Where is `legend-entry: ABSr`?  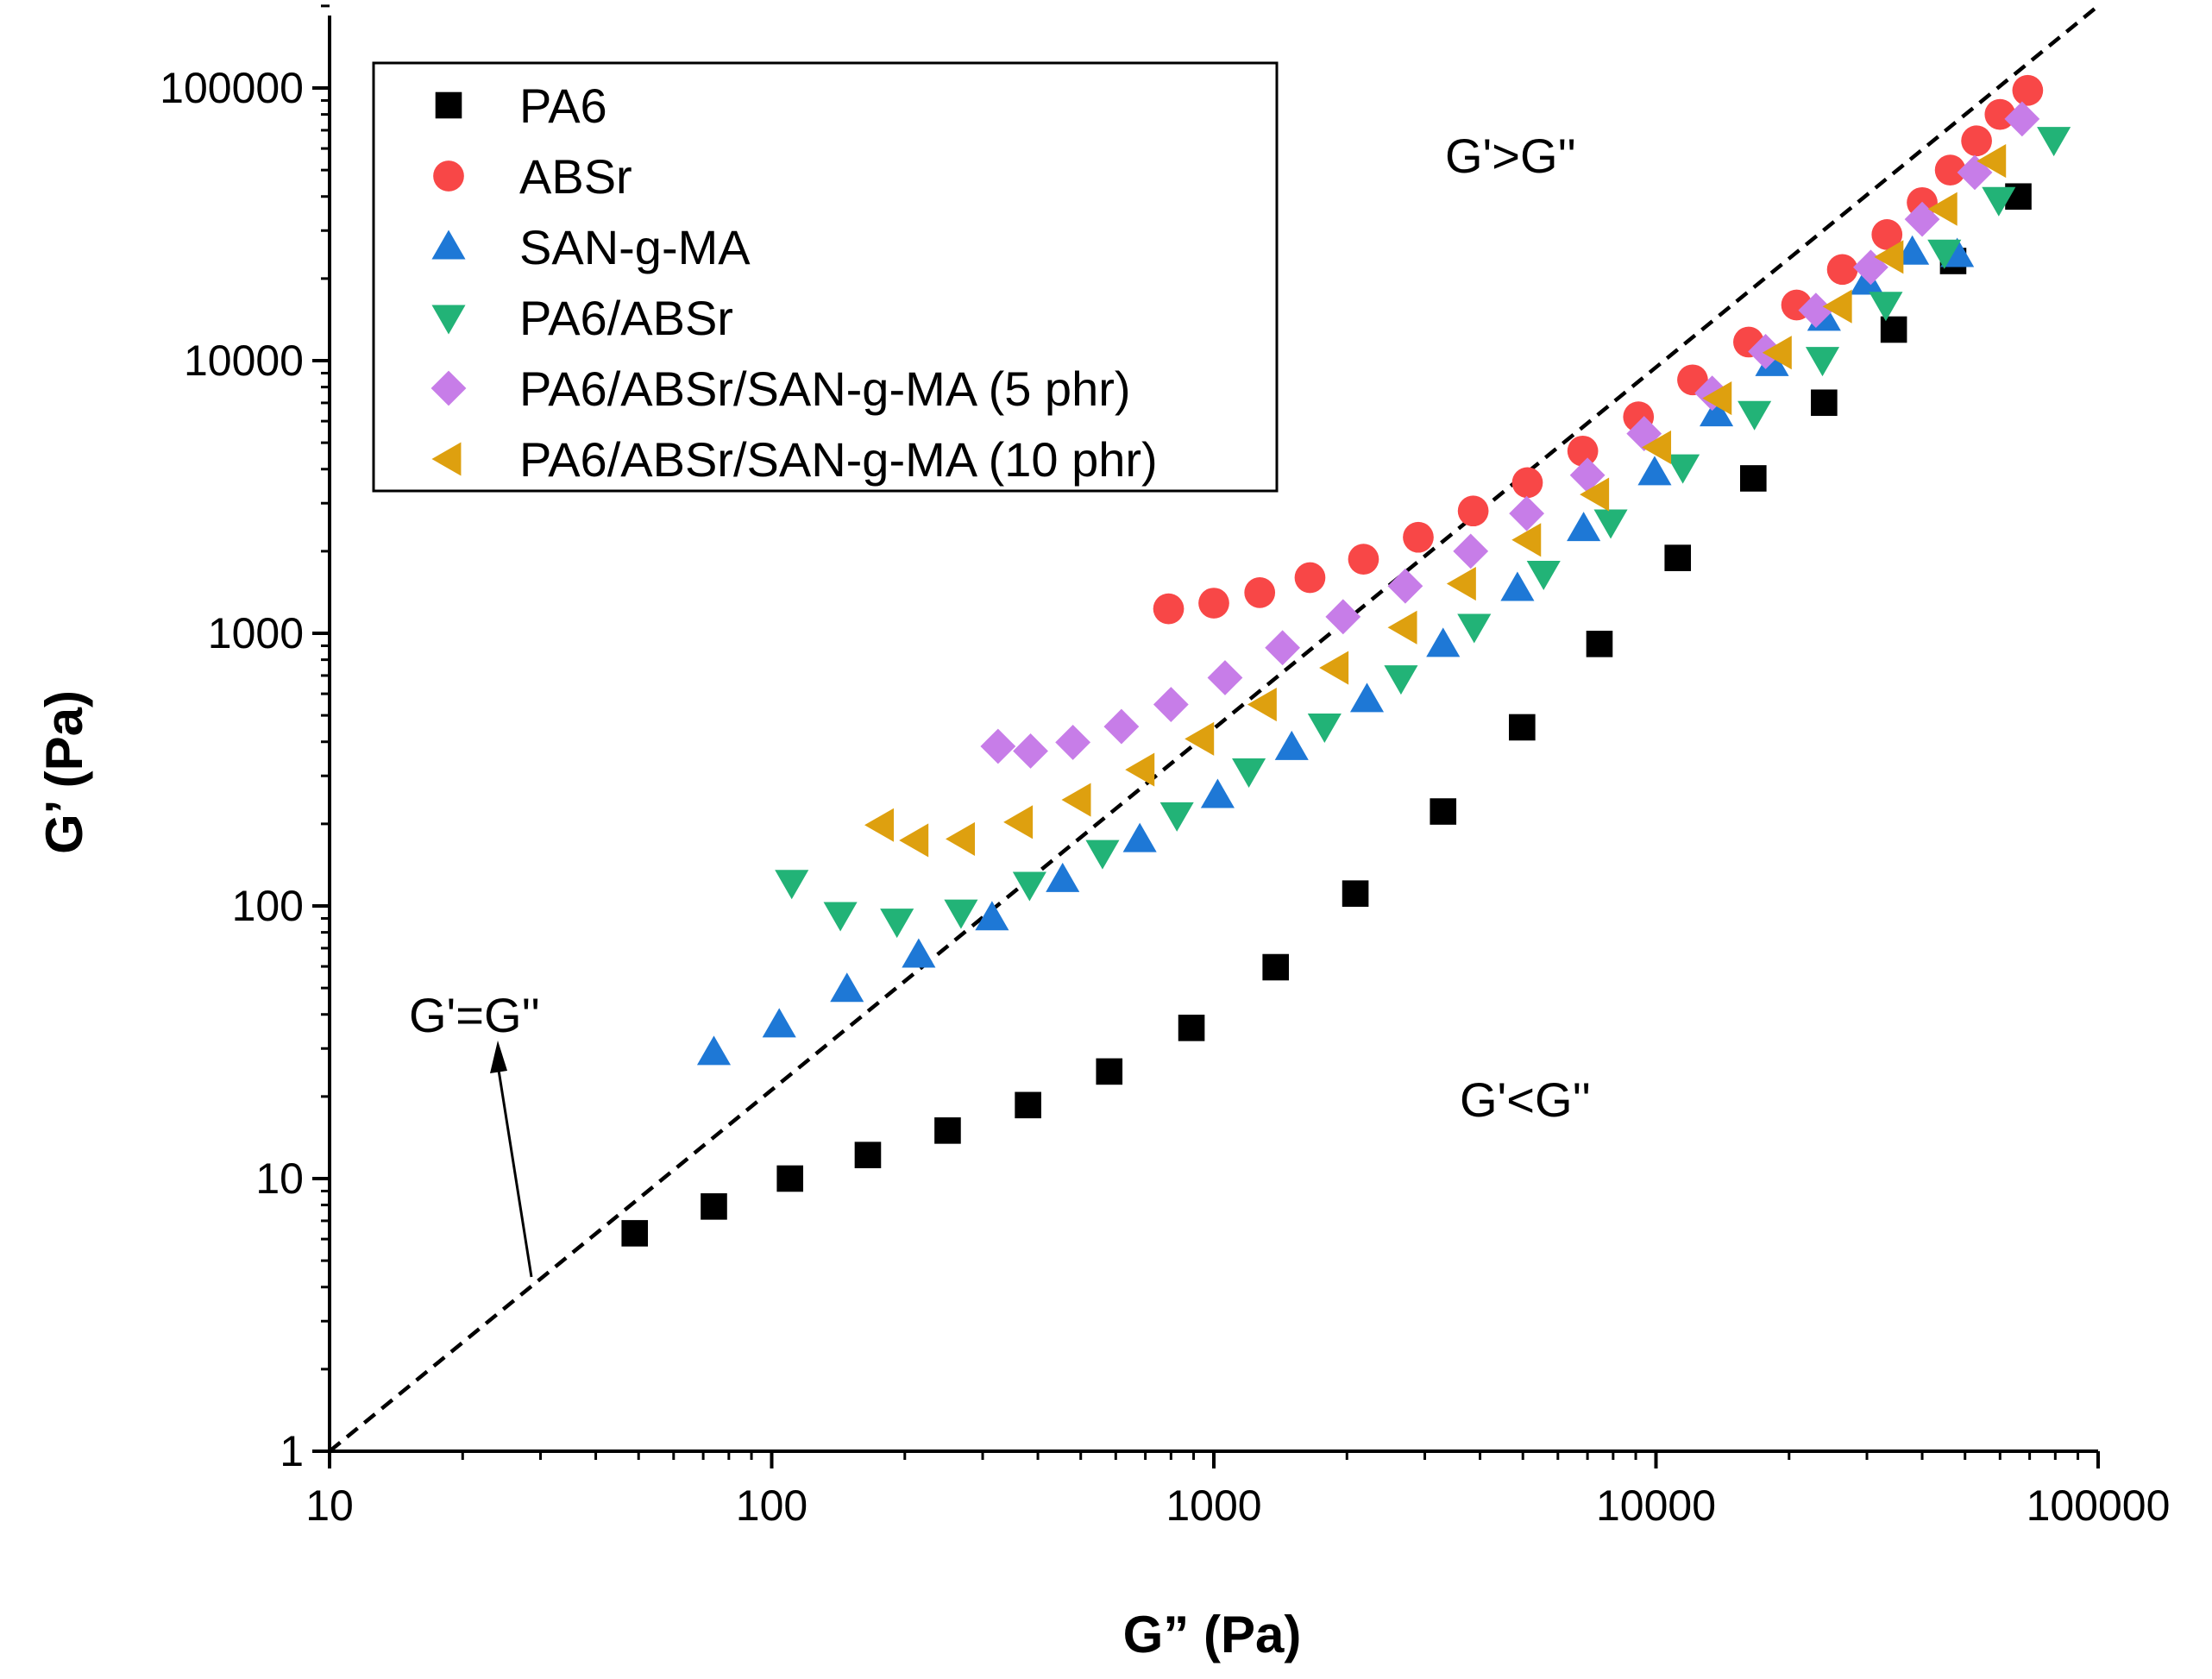 legend-entry: ABSr is located at coordinates (532, 176).